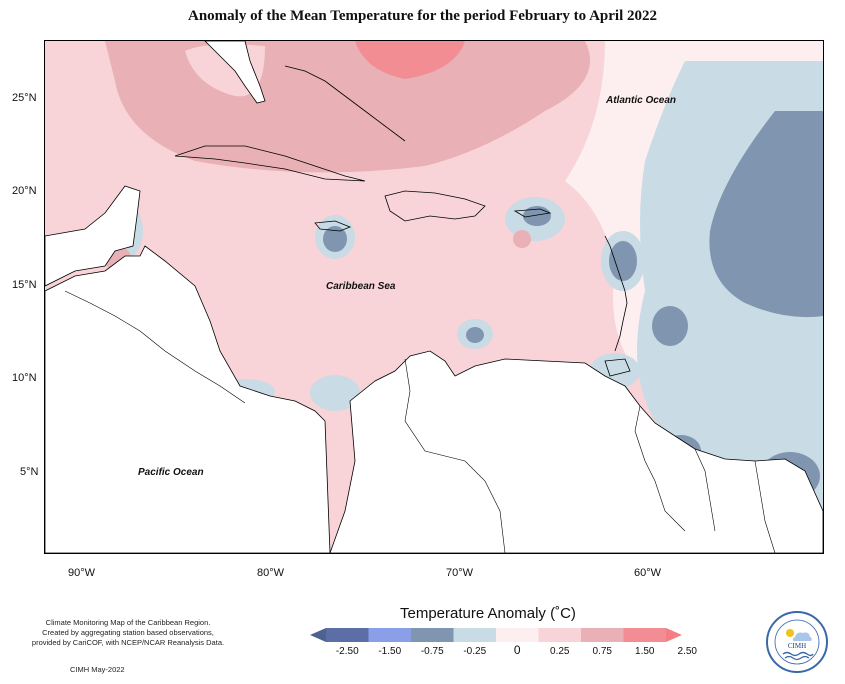 The image size is (845, 684). Describe the element at coordinates (797, 646) in the screenshot. I see `logo-text: CIMH` at that location.